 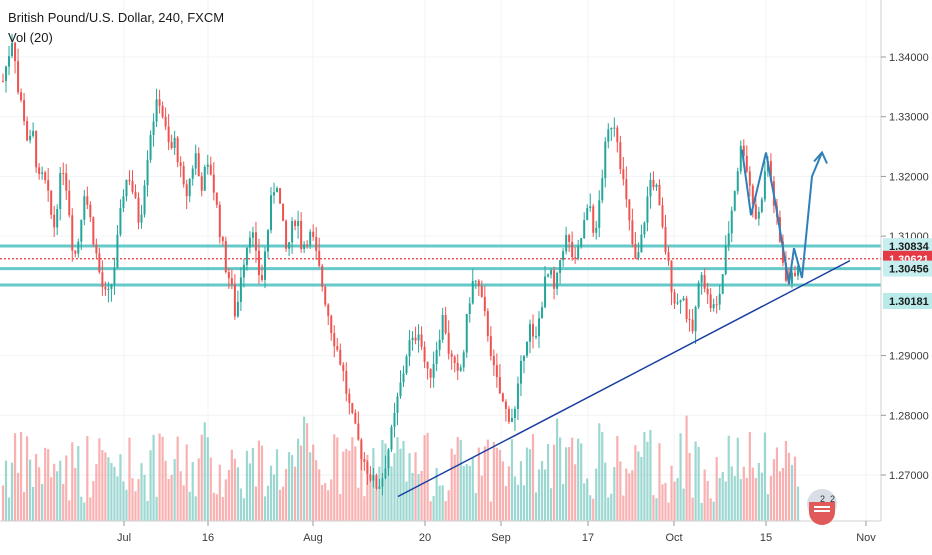 What do you see at coordinates (866, 538) in the screenshot?
I see `time-tick-label: Nov` at bounding box center [866, 538].